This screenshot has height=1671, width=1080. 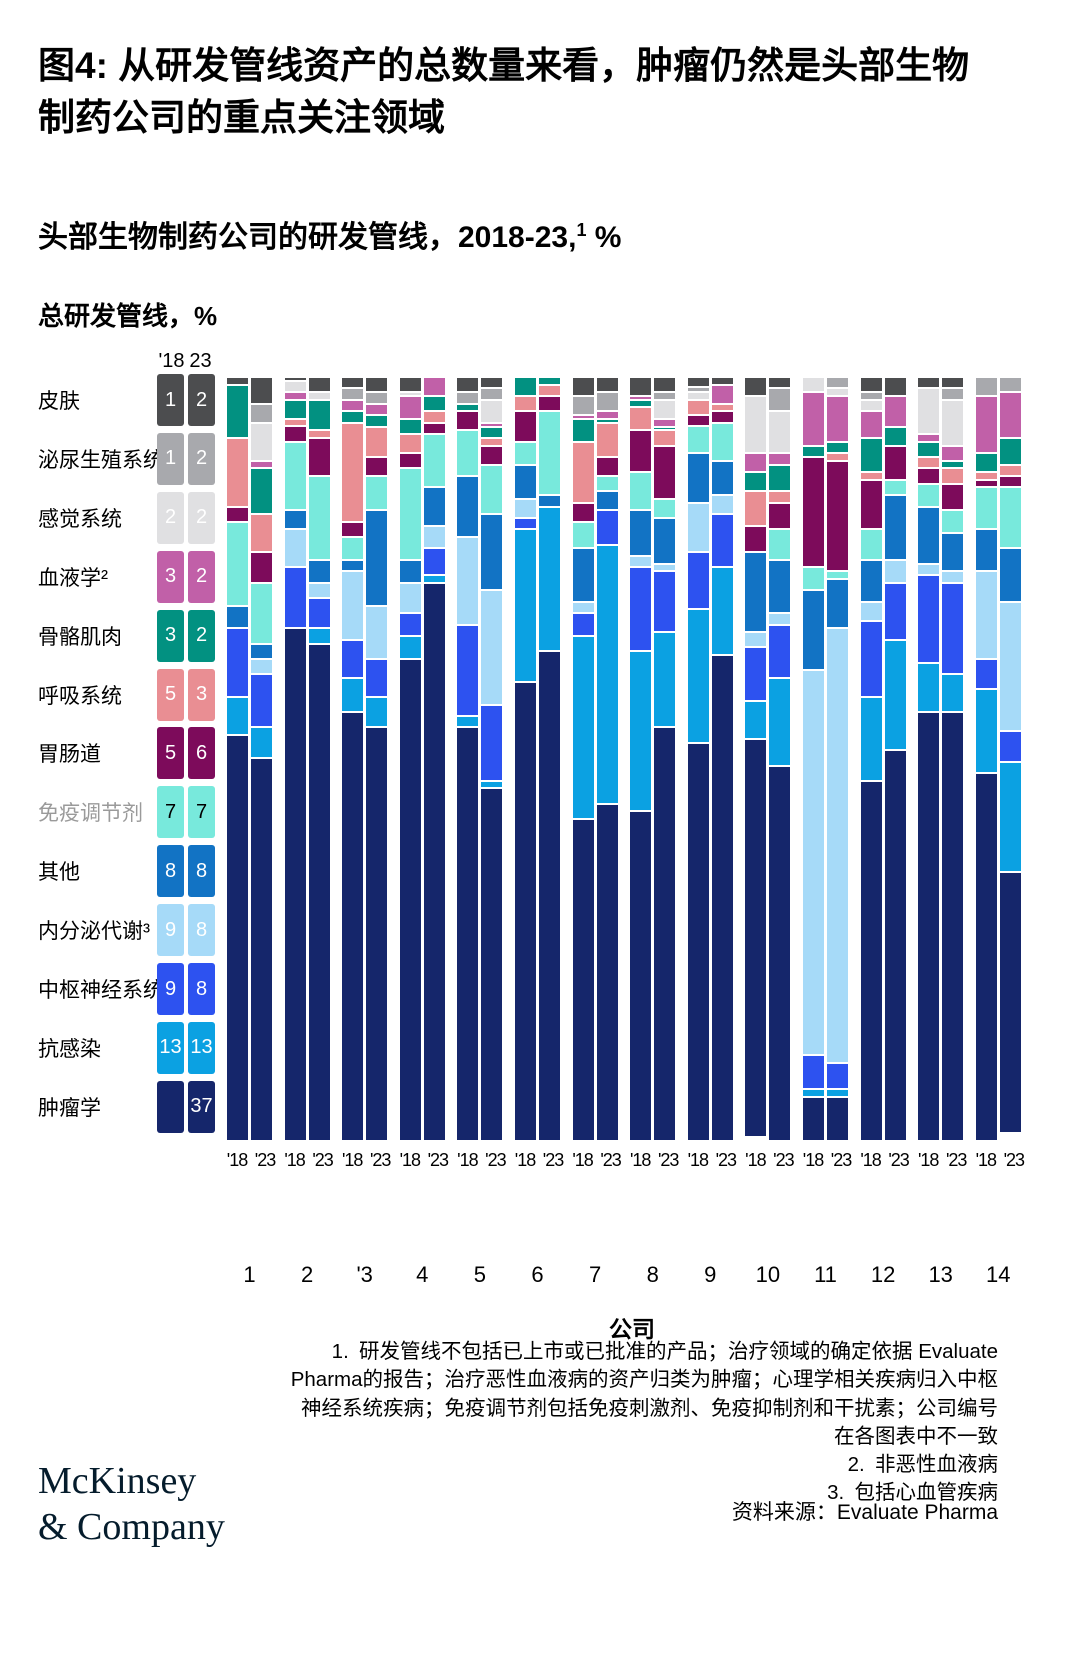 I want to click on legend-label: 胃肠道, so click(x=69, y=755).